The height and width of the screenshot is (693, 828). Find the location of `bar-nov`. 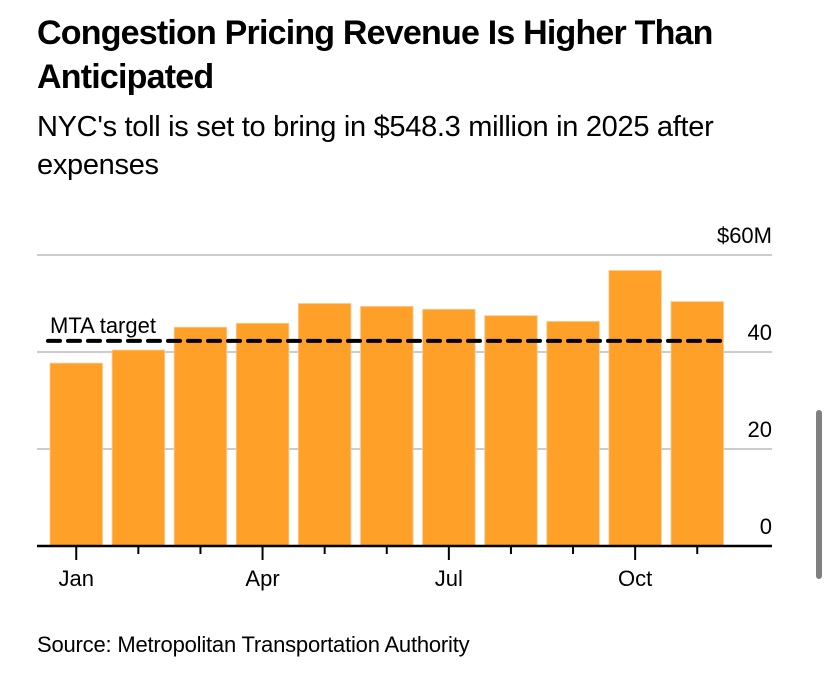

bar-nov is located at coordinates (697, 424).